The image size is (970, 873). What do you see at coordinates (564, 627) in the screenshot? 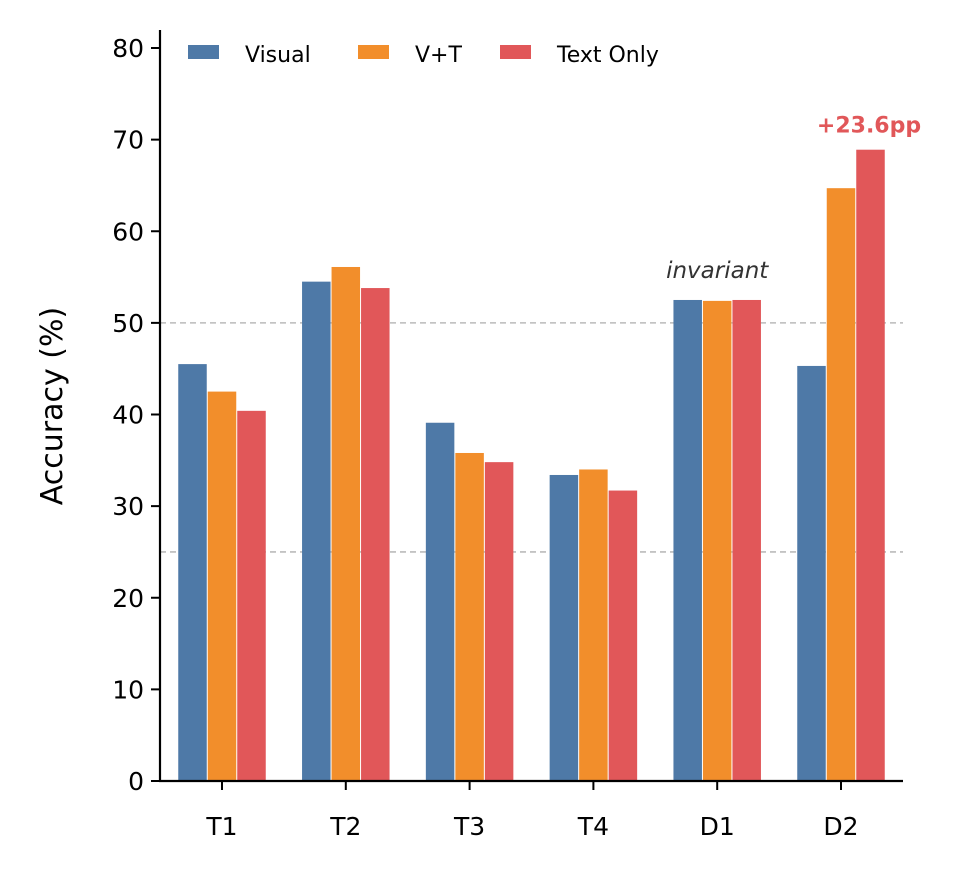
I see `bar-visual-T4` at bounding box center [564, 627].